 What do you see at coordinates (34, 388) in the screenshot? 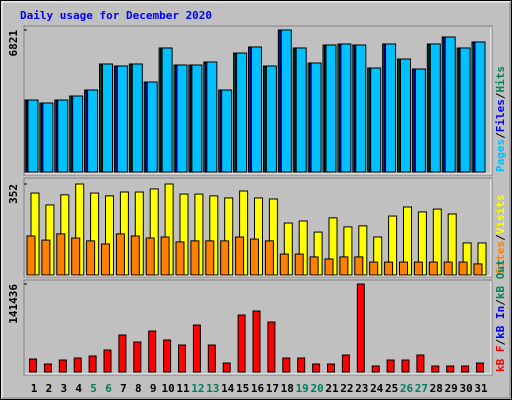
I see `x-tick-label: 1` at bounding box center [34, 388].